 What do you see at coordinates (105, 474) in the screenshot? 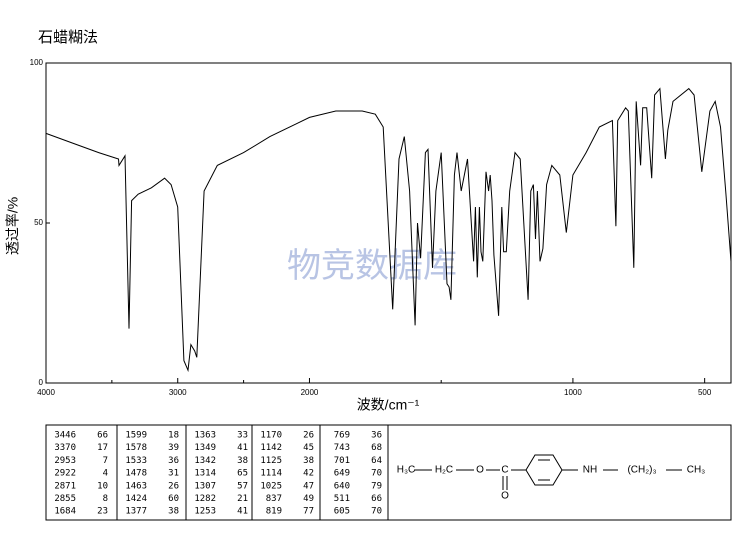
I see `peak-transmittance: 4` at bounding box center [105, 474].